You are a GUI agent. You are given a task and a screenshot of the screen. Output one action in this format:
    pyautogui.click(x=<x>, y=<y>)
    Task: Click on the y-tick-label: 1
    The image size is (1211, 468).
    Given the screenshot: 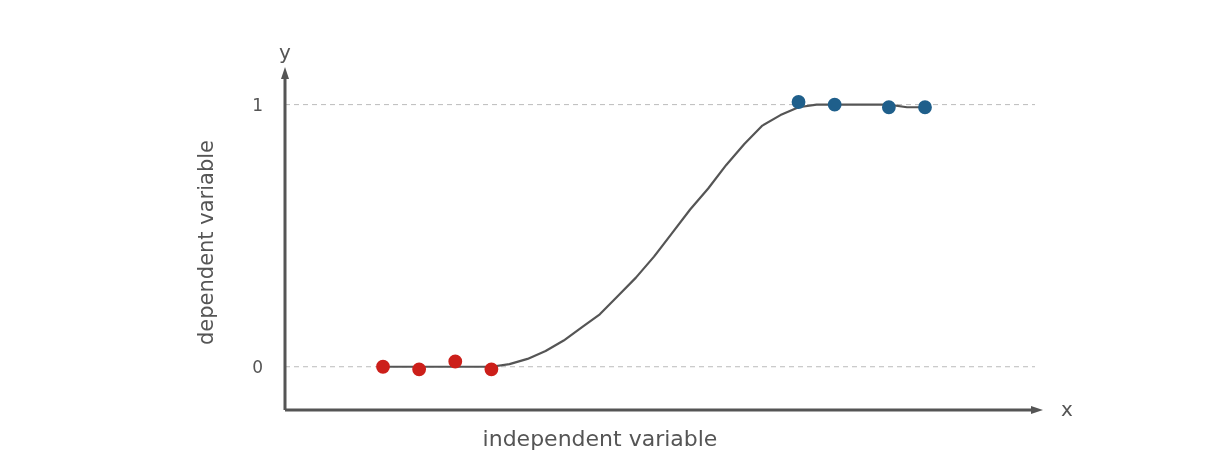 What is the action you would take?
    pyautogui.click(x=257, y=104)
    